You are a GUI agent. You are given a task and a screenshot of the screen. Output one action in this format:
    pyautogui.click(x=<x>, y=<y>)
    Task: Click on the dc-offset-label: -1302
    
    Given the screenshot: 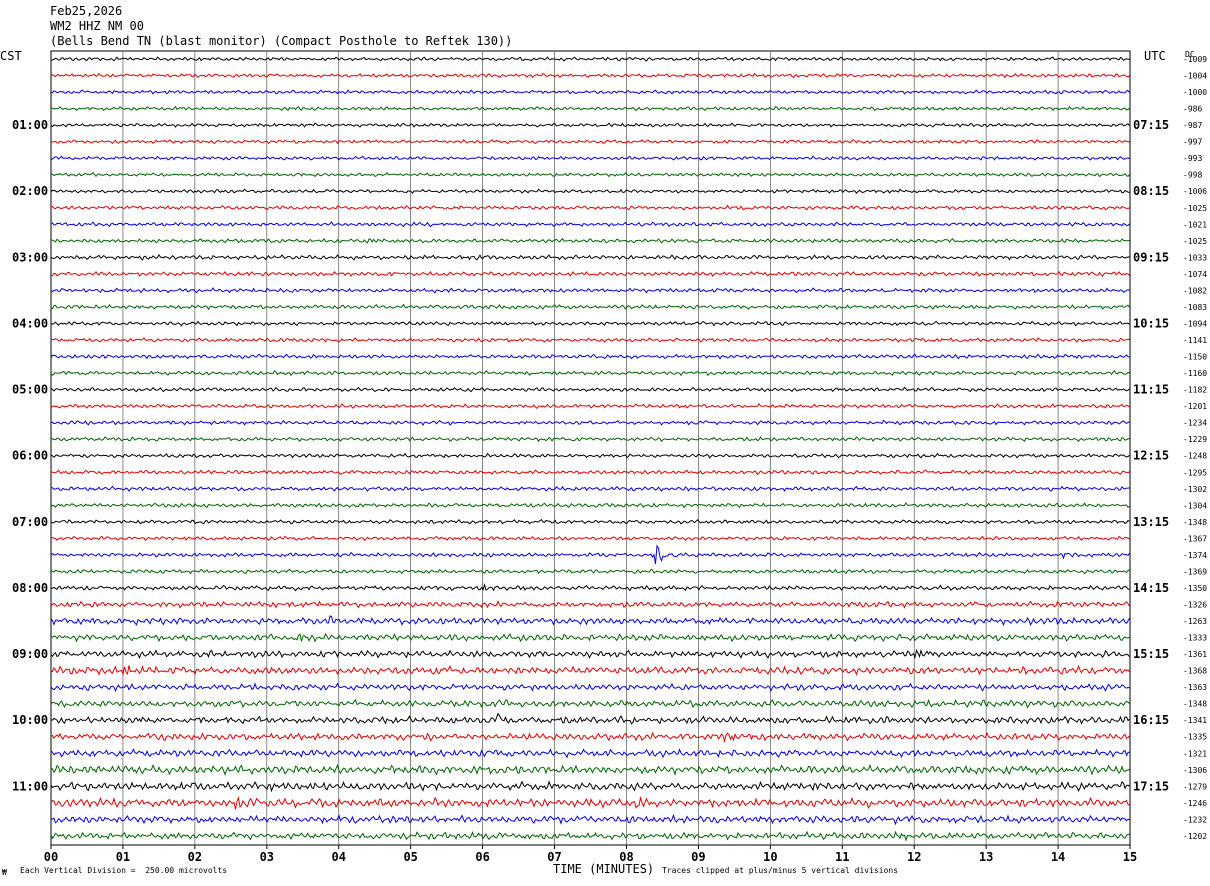 What is the action you would take?
    pyautogui.click(x=1195, y=489)
    